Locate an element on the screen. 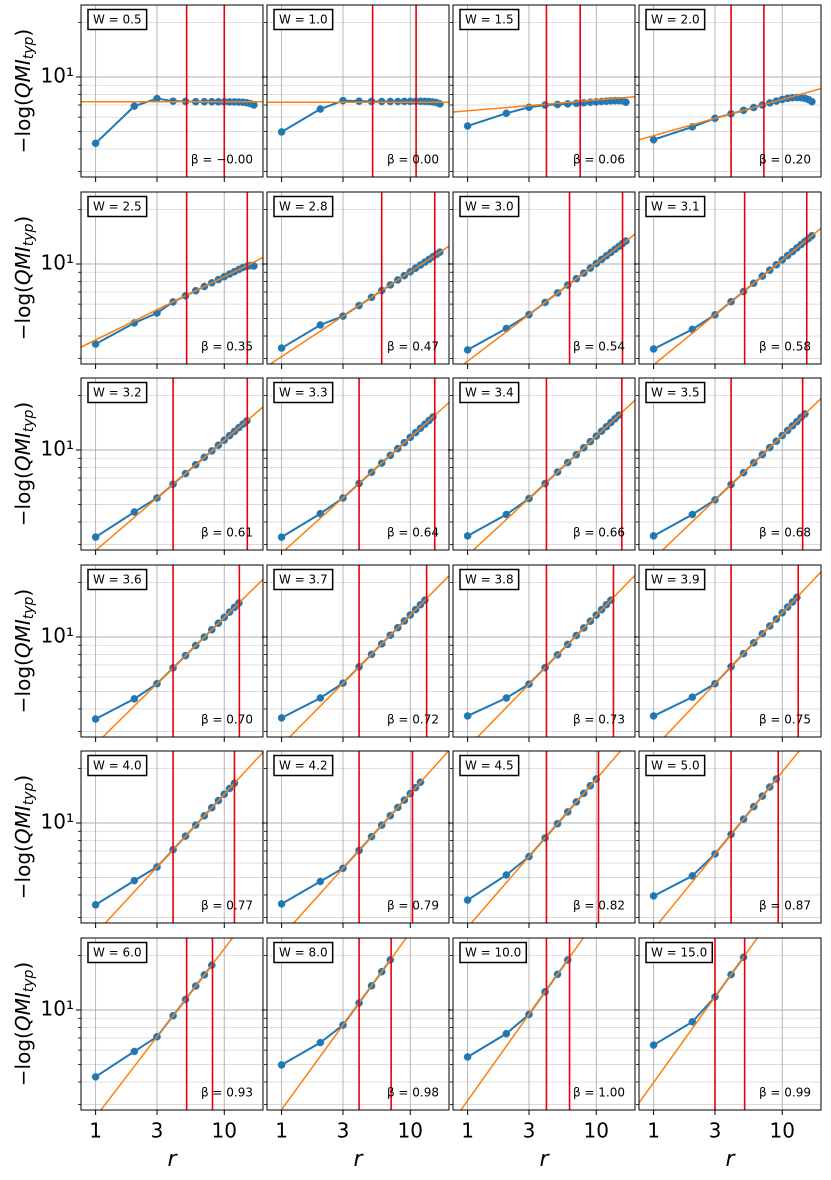 The height and width of the screenshot is (1180, 831). x-tick-label: 1 is located at coordinates (467, 1131).